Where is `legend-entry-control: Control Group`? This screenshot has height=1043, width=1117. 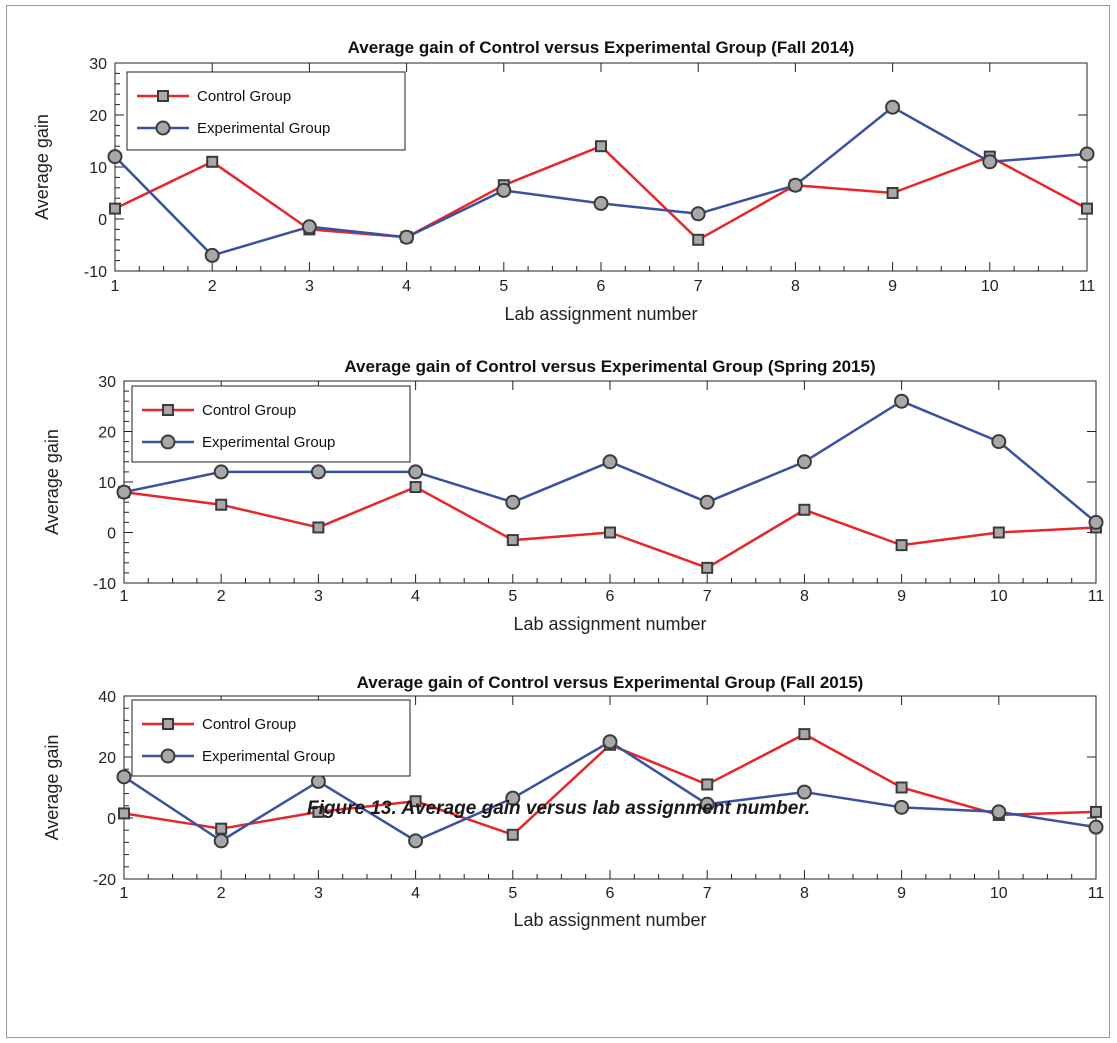 legend-entry-control: Control Group is located at coordinates (244, 96).